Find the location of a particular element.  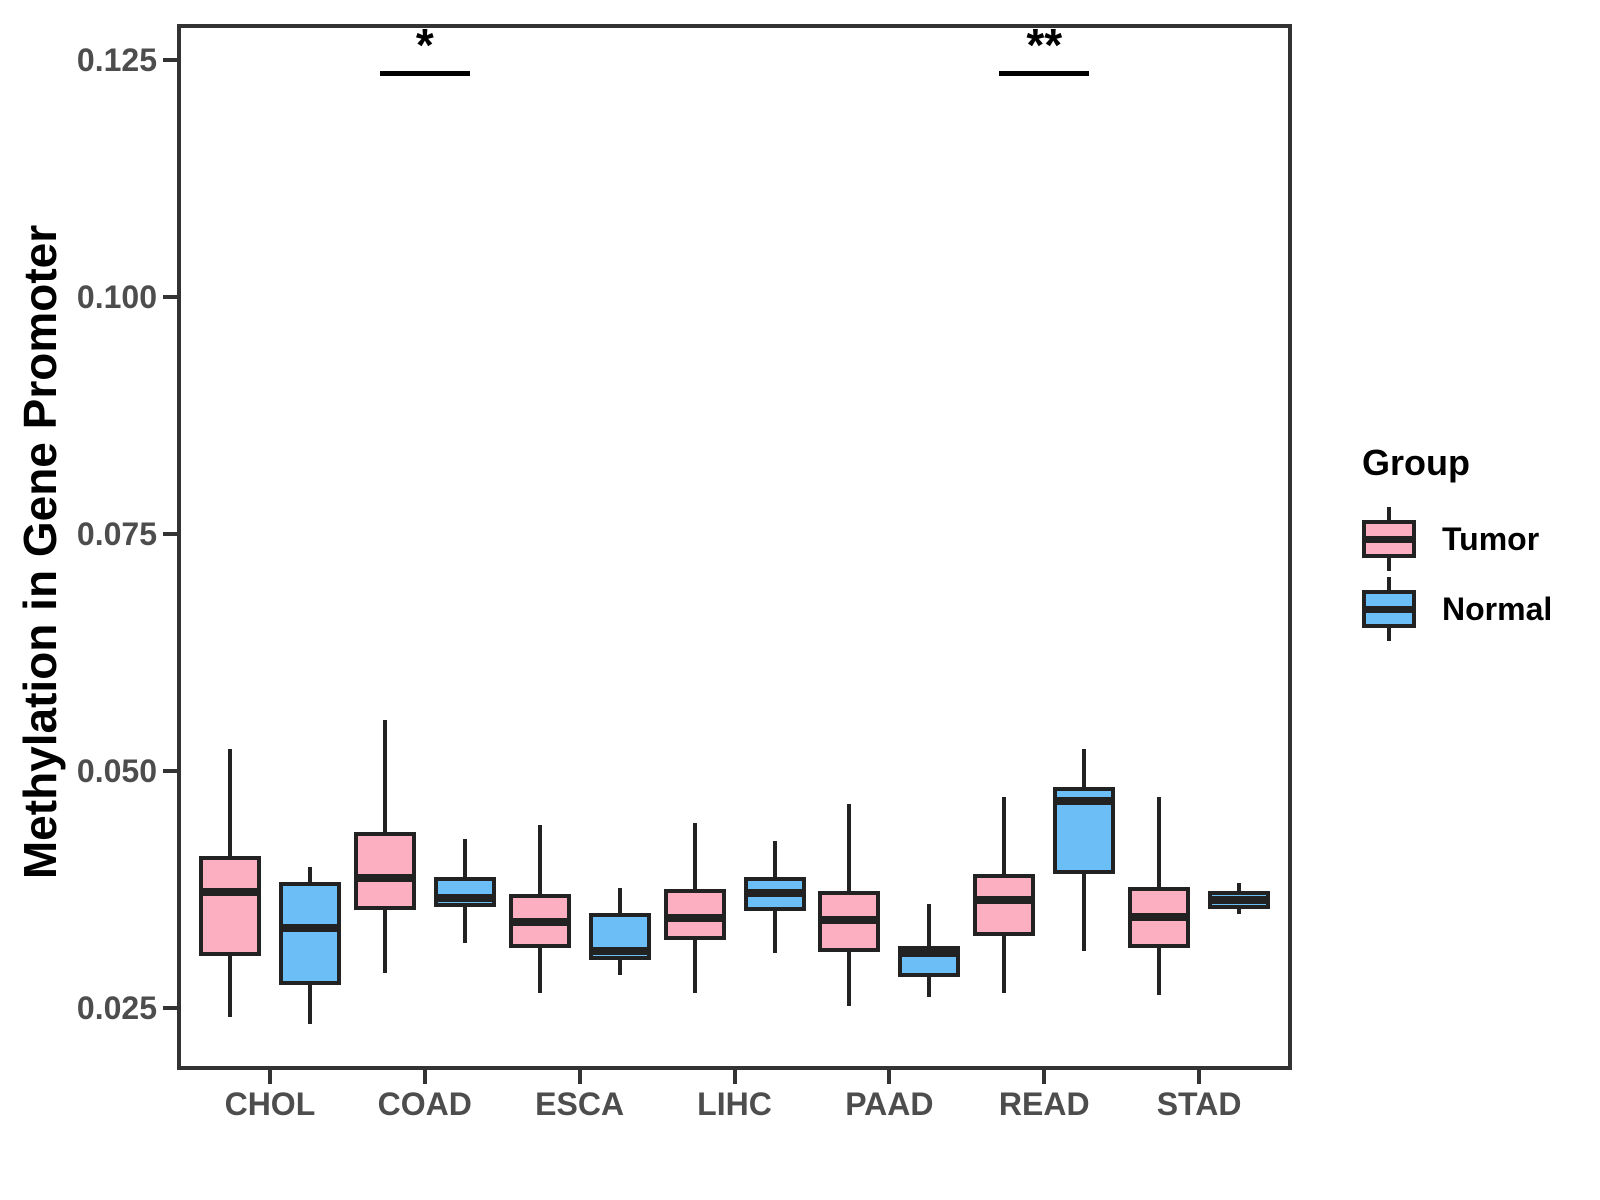

median-ESCA-Tumor is located at coordinates (539, 922).